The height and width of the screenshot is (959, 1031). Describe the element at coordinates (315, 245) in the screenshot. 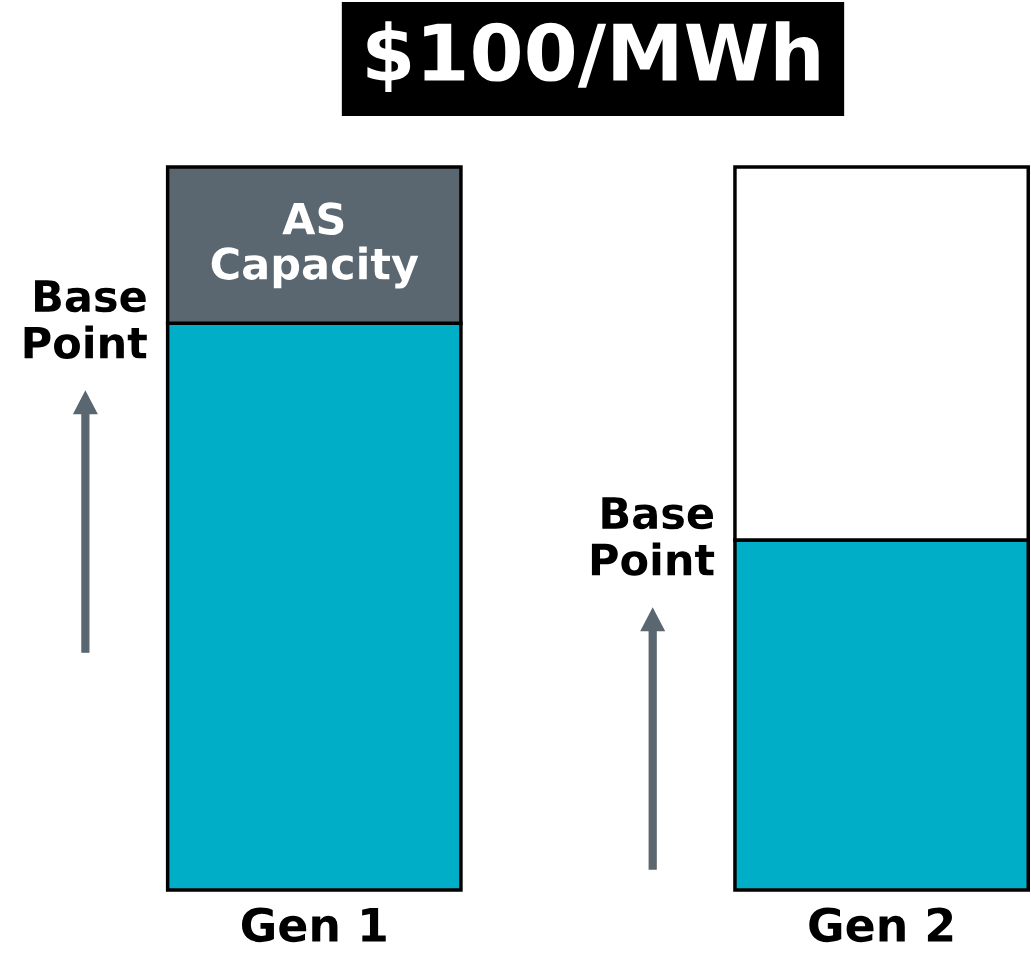

I see `series-label: AS Capacity` at that location.